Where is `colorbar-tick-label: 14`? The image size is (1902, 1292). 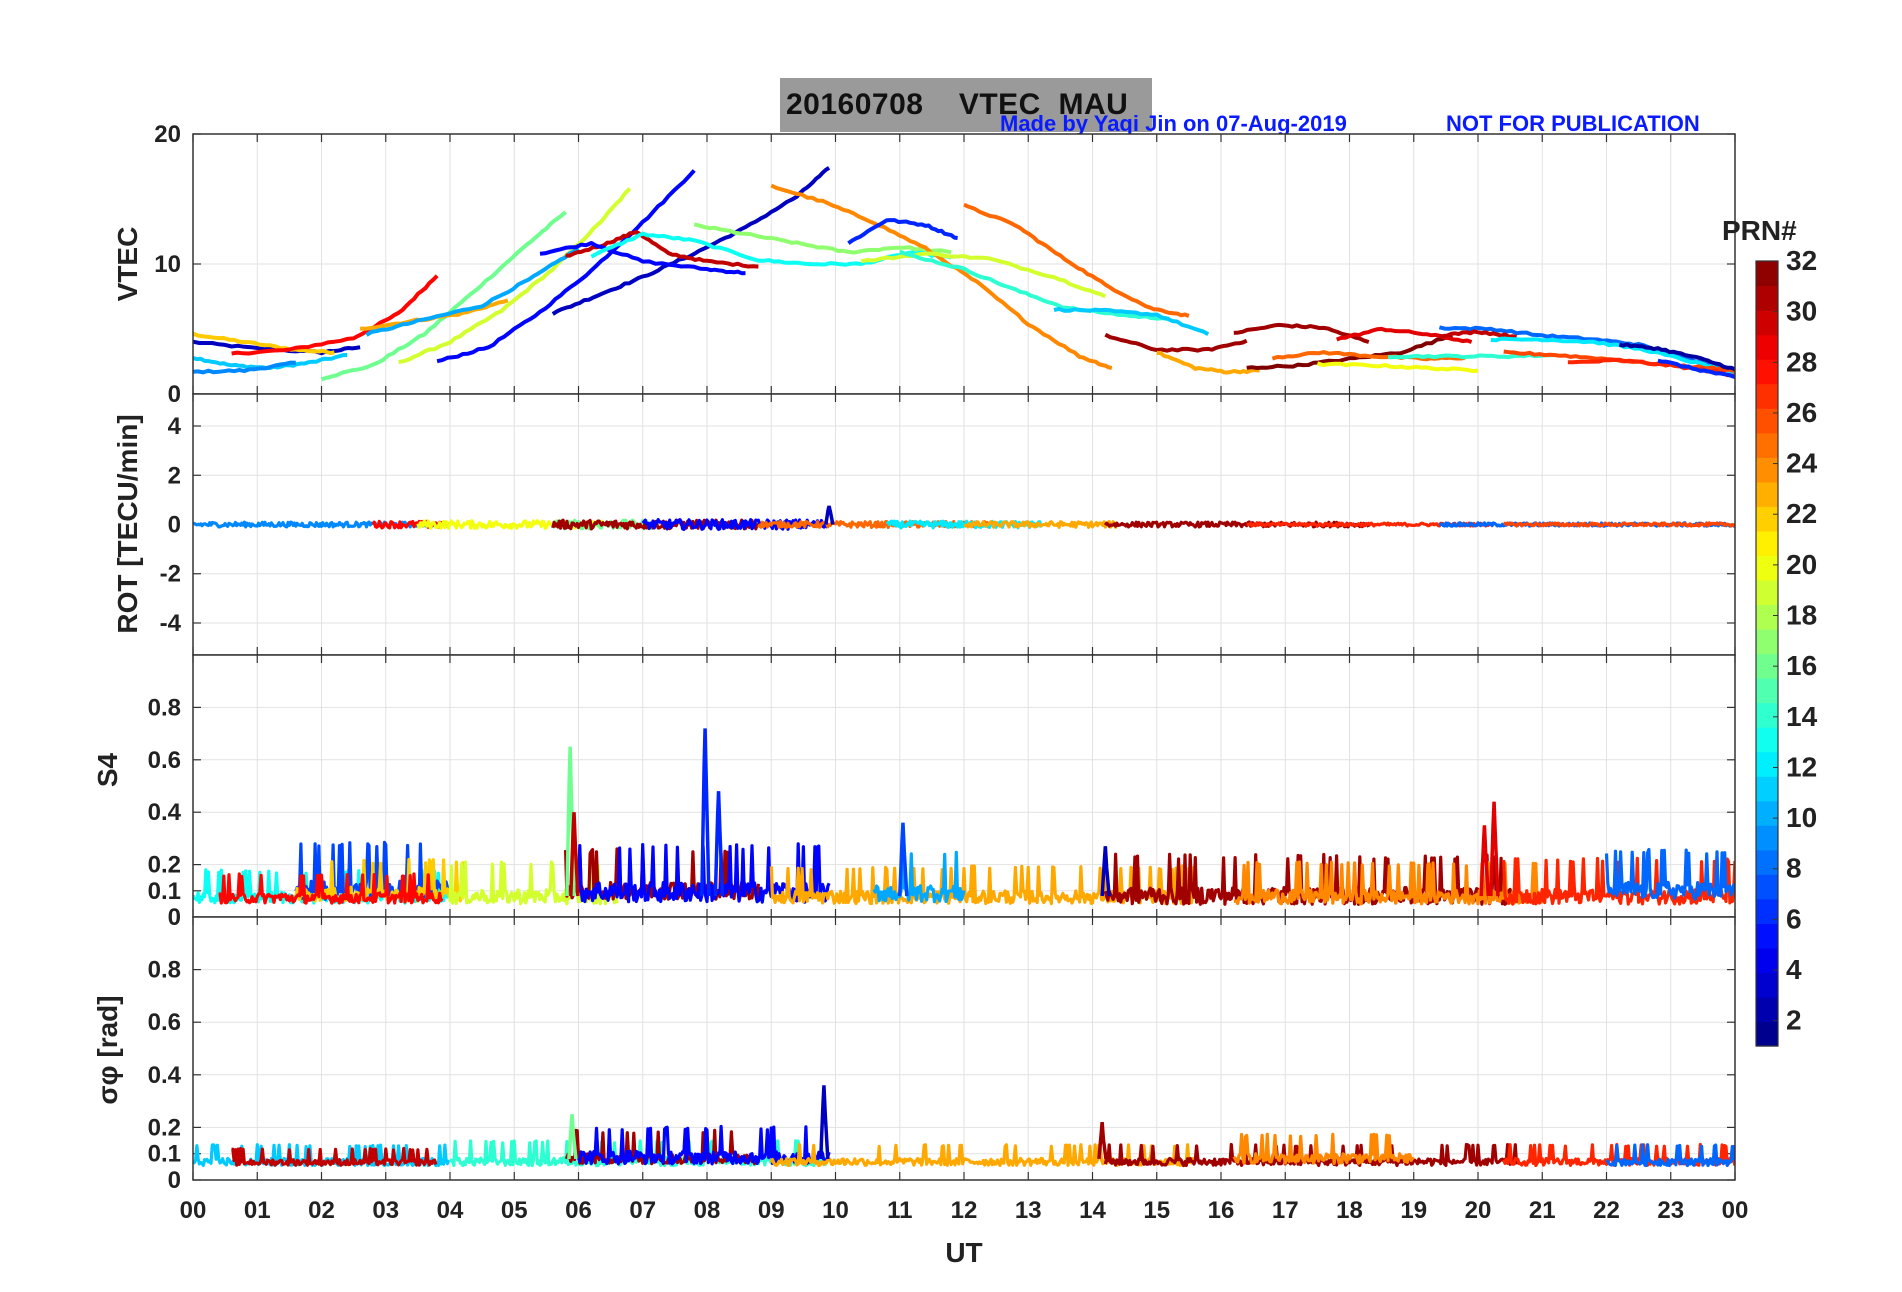
colorbar-tick-label: 14 is located at coordinates (1802, 716).